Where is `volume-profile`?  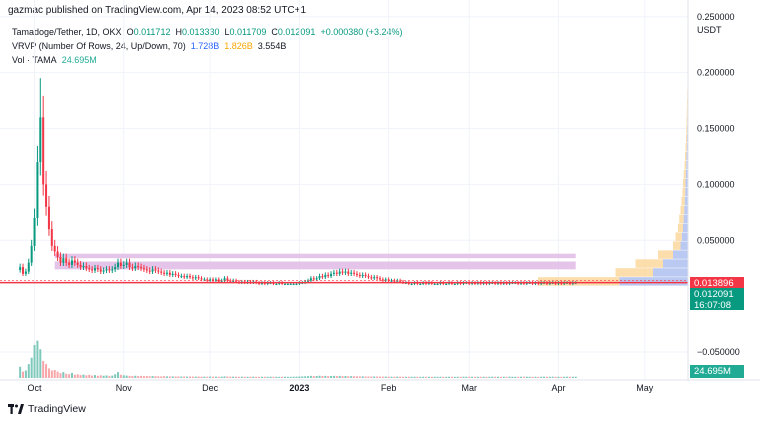
volume-profile is located at coordinates (613, 183).